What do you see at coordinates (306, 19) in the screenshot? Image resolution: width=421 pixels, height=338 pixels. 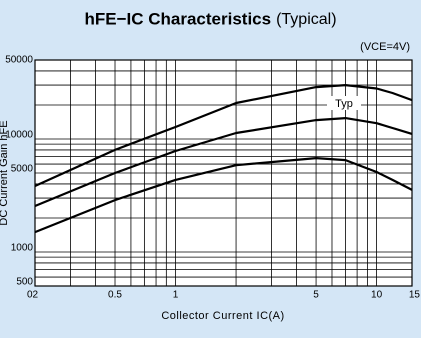 I see `chart-subtitle: (Typical)` at bounding box center [306, 19].